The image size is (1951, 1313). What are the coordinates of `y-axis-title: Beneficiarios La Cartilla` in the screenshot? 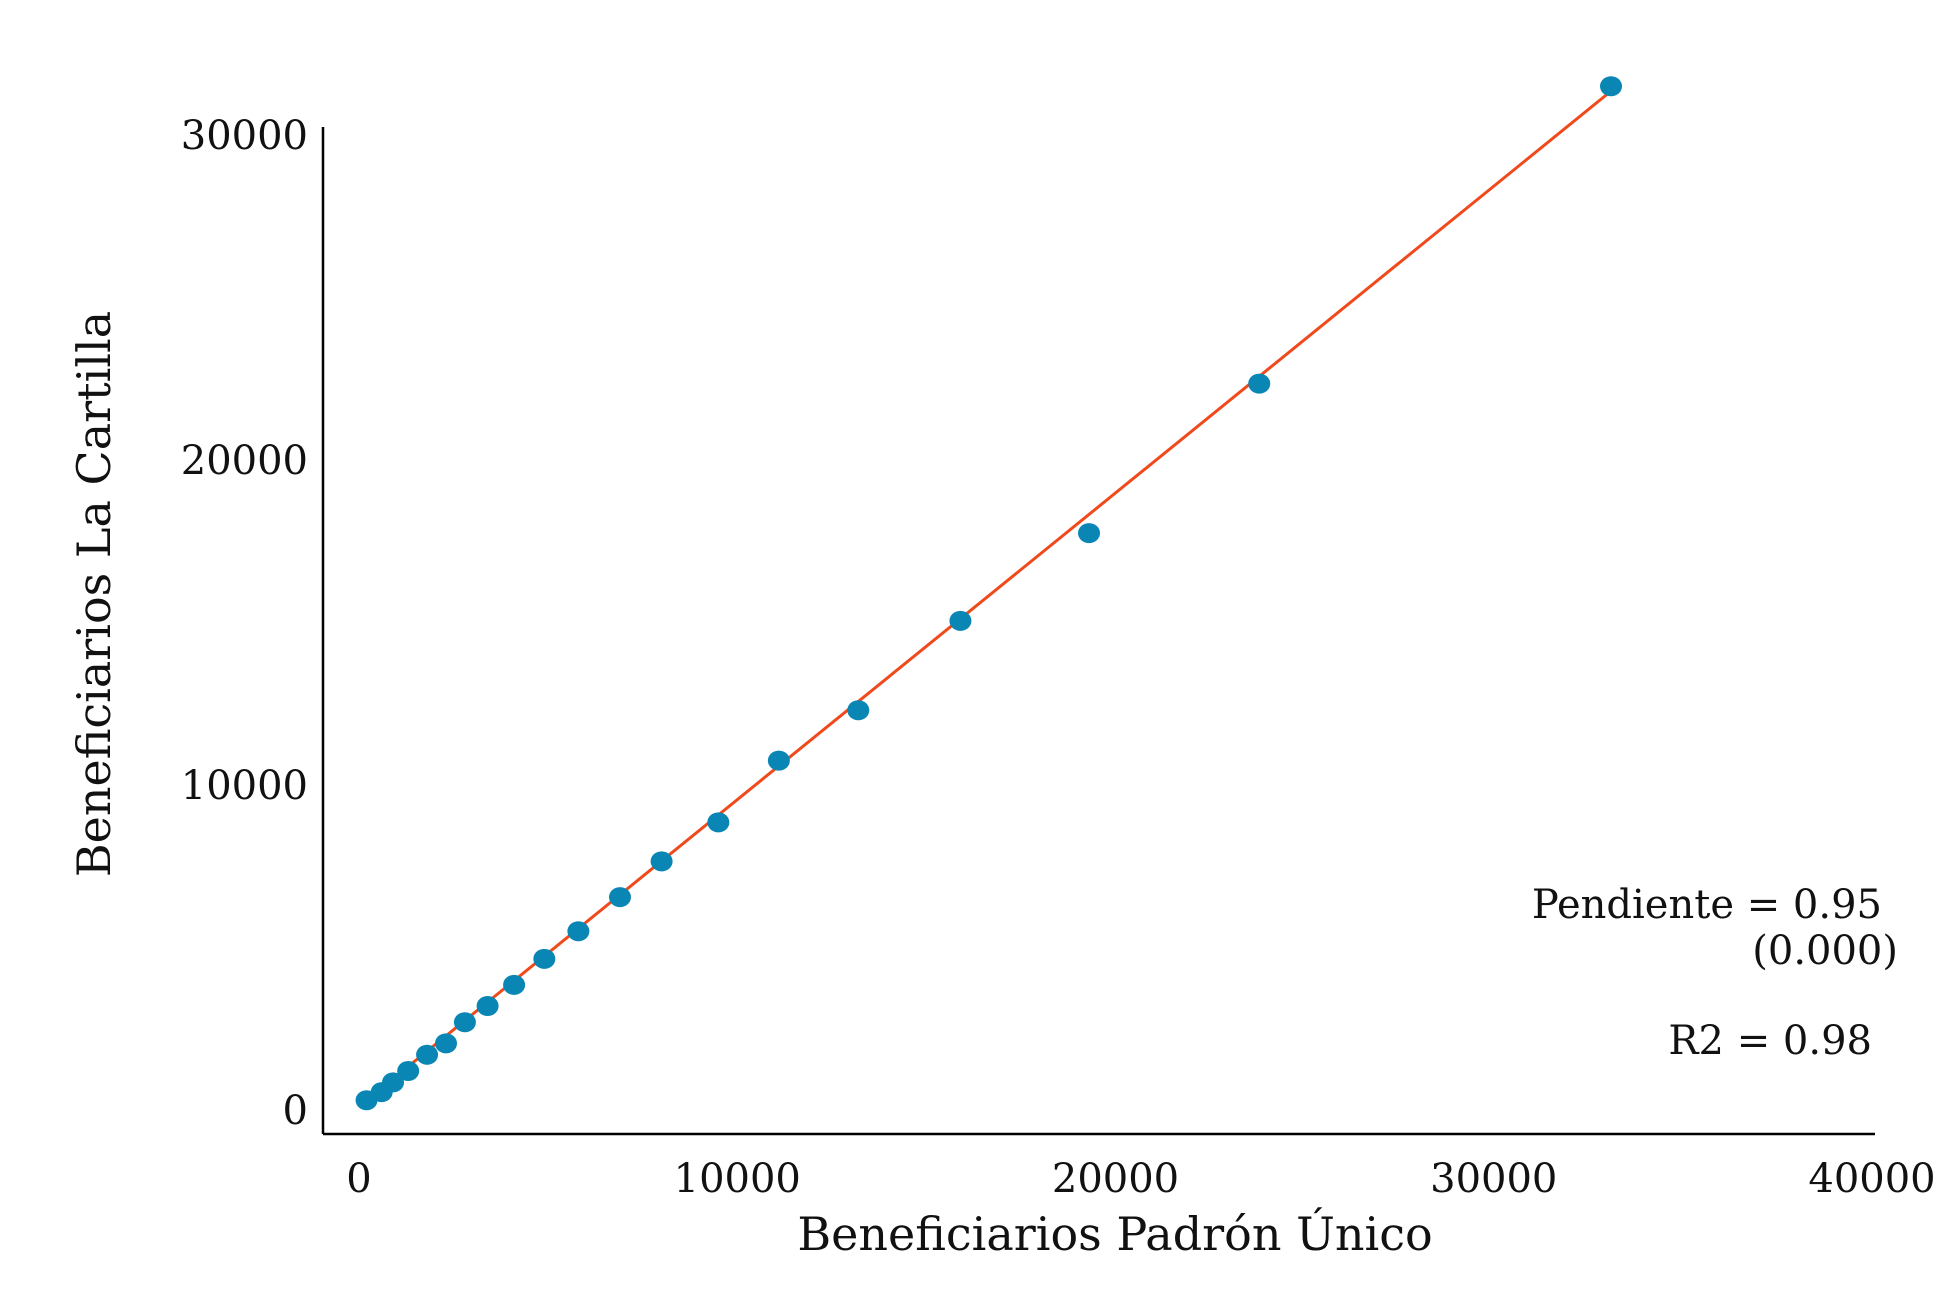 It's located at (94, 594).